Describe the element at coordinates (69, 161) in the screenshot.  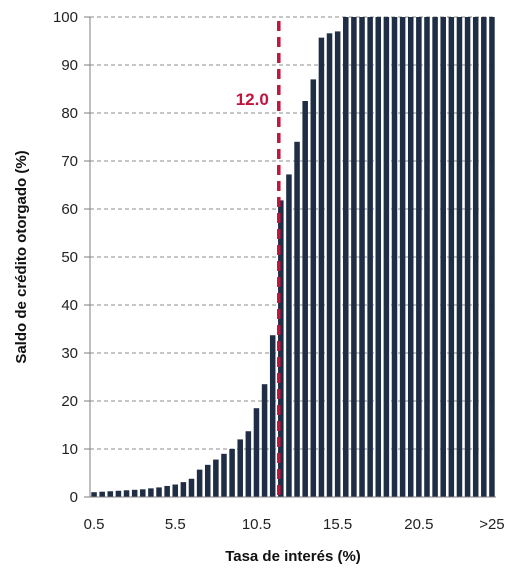
I see `y-tick-label: 70` at that location.